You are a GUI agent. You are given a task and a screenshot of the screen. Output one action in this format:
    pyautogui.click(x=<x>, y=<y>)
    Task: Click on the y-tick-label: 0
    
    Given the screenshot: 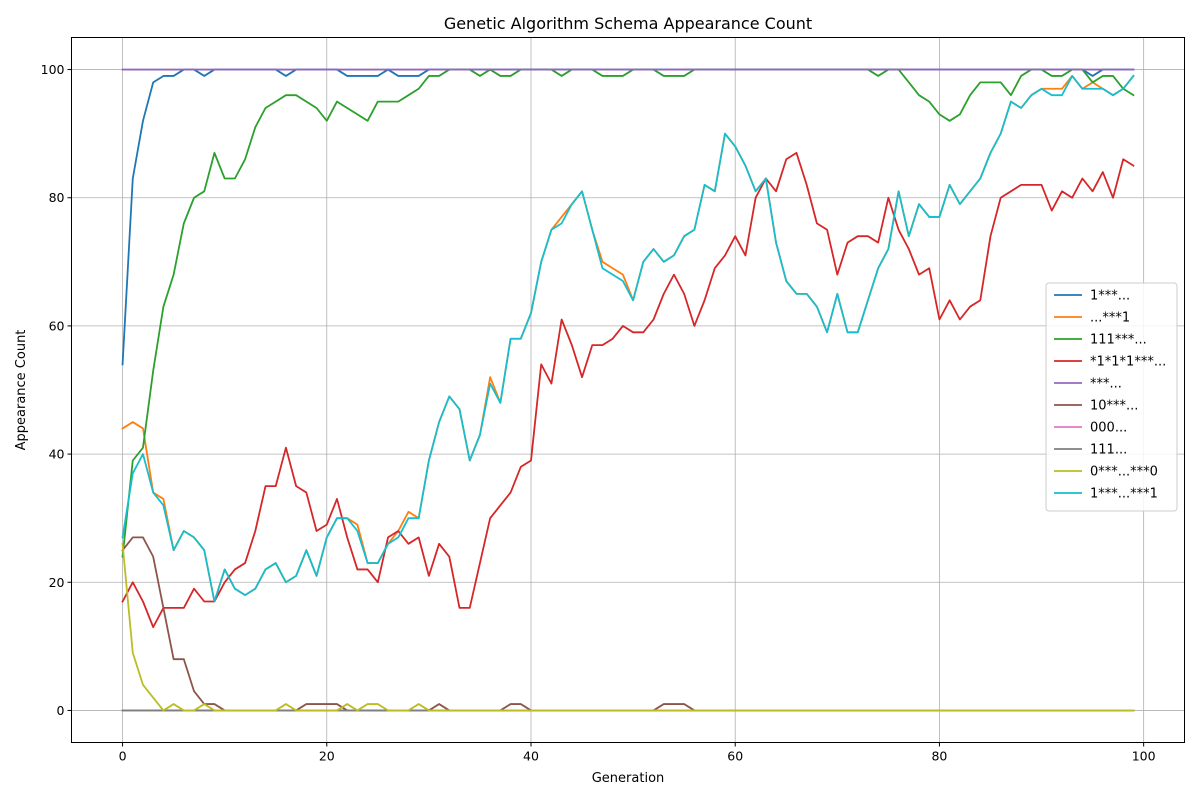 What is the action you would take?
    pyautogui.click(x=61, y=710)
    